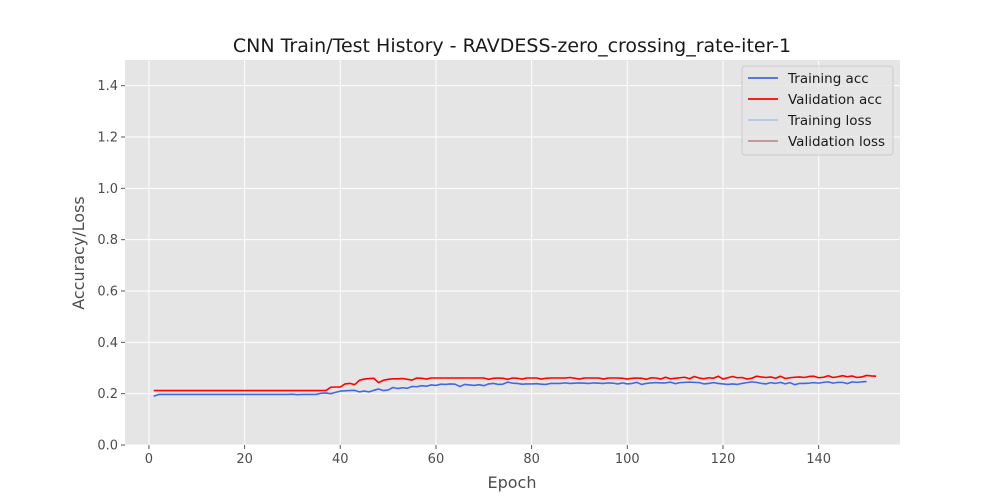 The width and height of the screenshot is (1000, 500). What do you see at coordinates (78, 253) in the screenshot?
I see `y-axis-label: Accuracy/Loss` at bounding box center [78, 253].